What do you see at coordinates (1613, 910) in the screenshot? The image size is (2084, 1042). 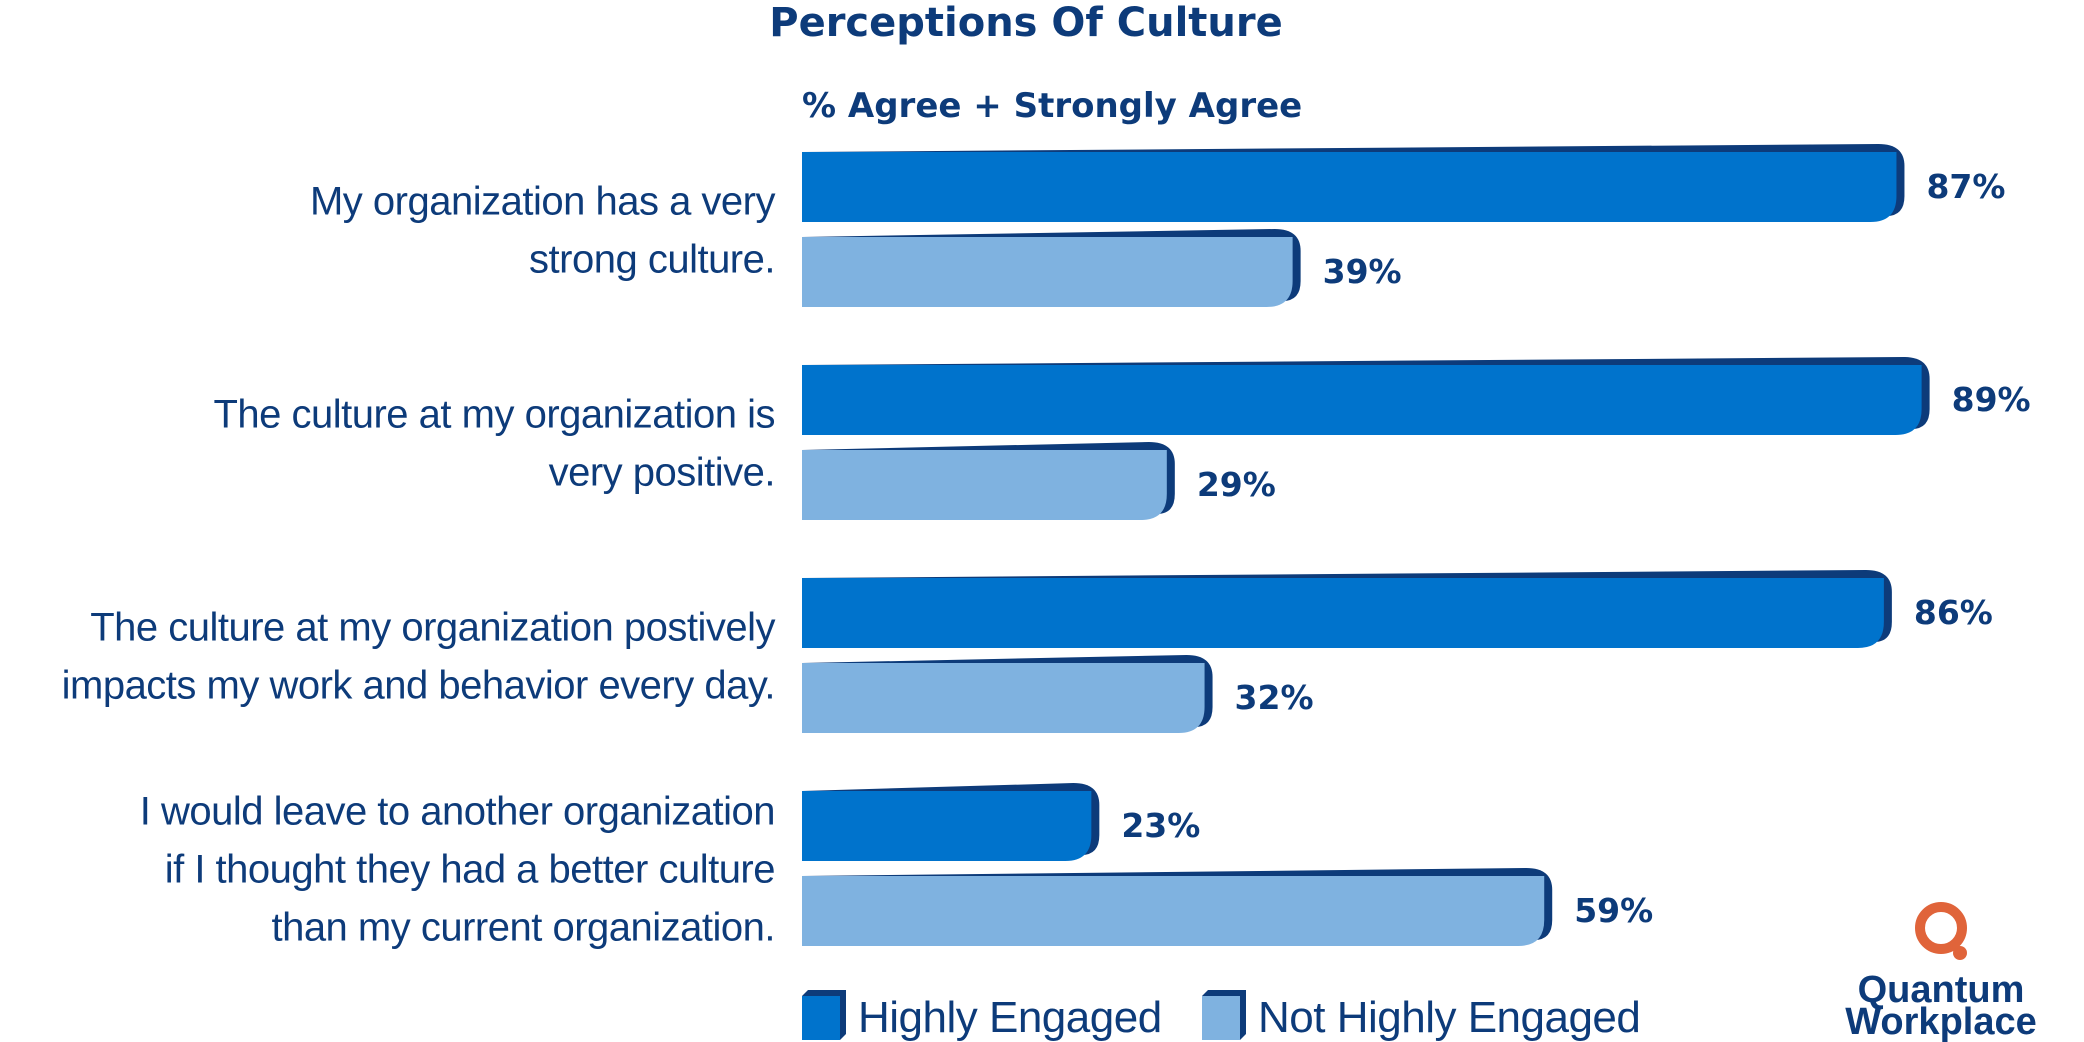 I see `bar-value-label: 59%` at bounding box center [1613, 910].